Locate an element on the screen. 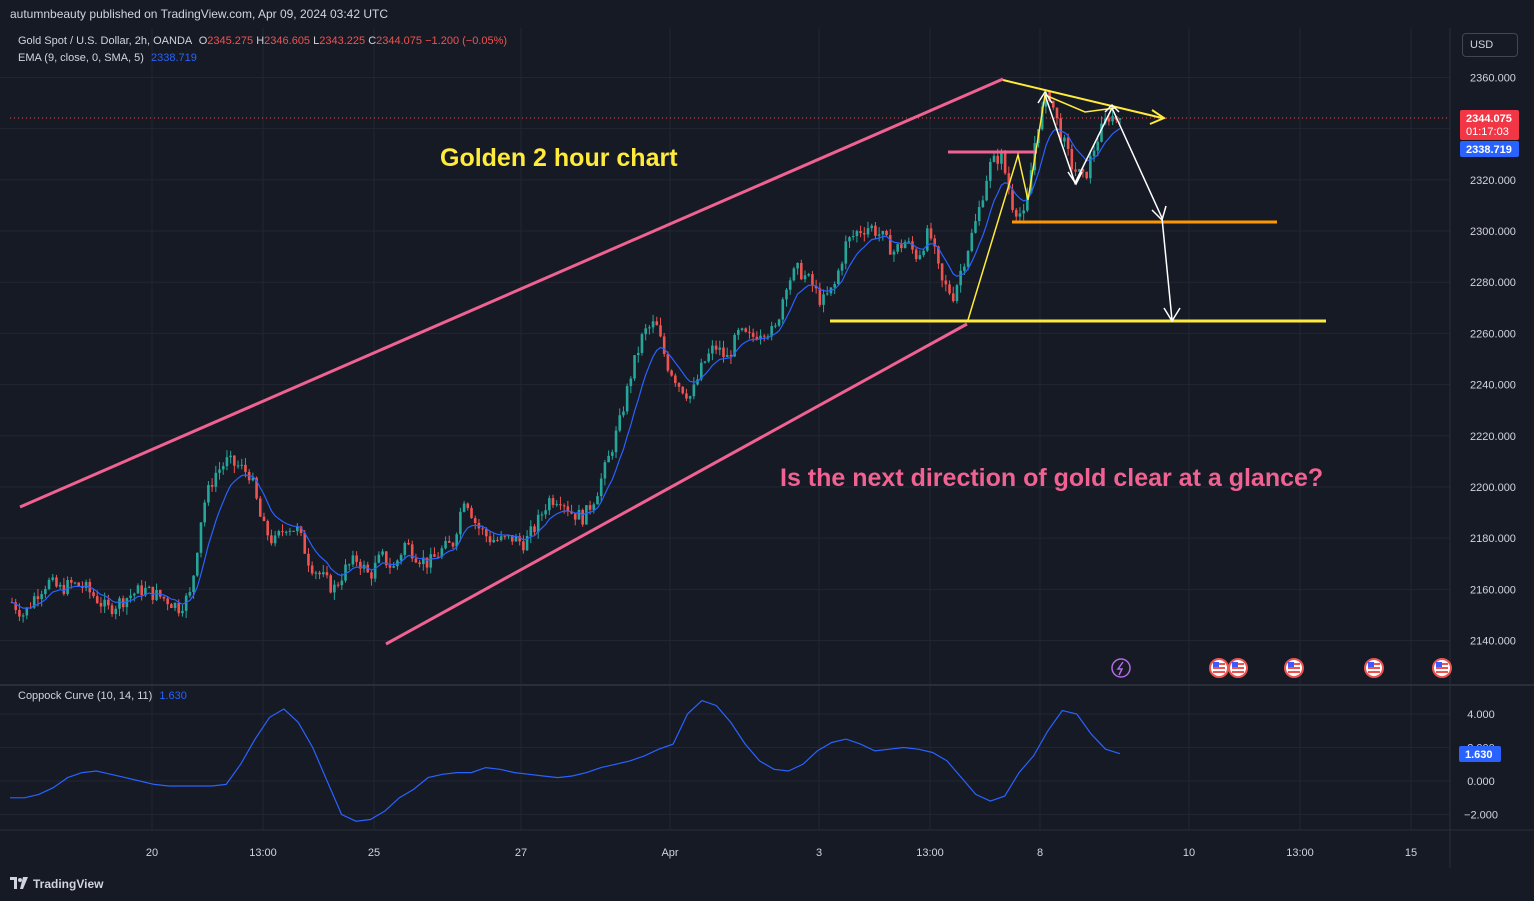  coppock-line is located at coordinates (565, 760).